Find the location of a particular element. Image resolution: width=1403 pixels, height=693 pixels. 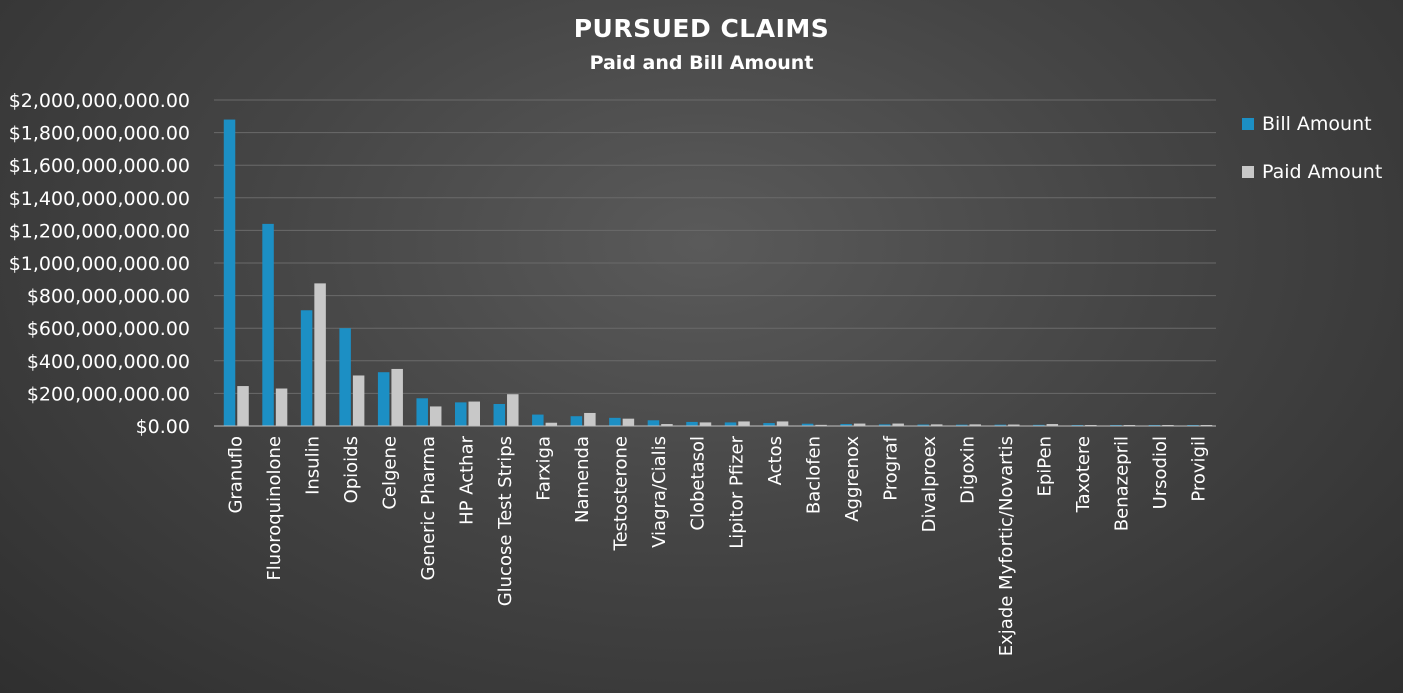

x-tick-label: Clobetasol is located at coordinates (698, 483).